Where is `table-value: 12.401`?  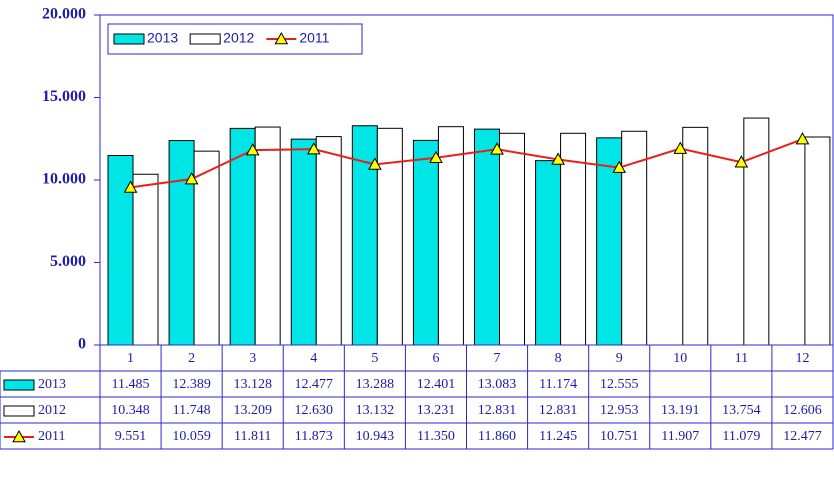 table-value: 12.401 is located at coordinates (436, 384).